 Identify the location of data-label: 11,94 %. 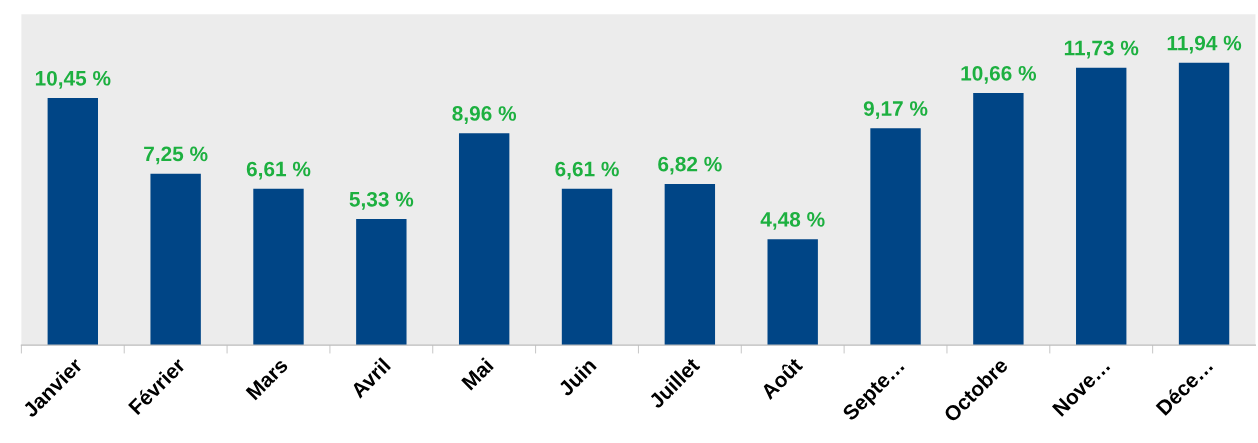
(1204, 44).